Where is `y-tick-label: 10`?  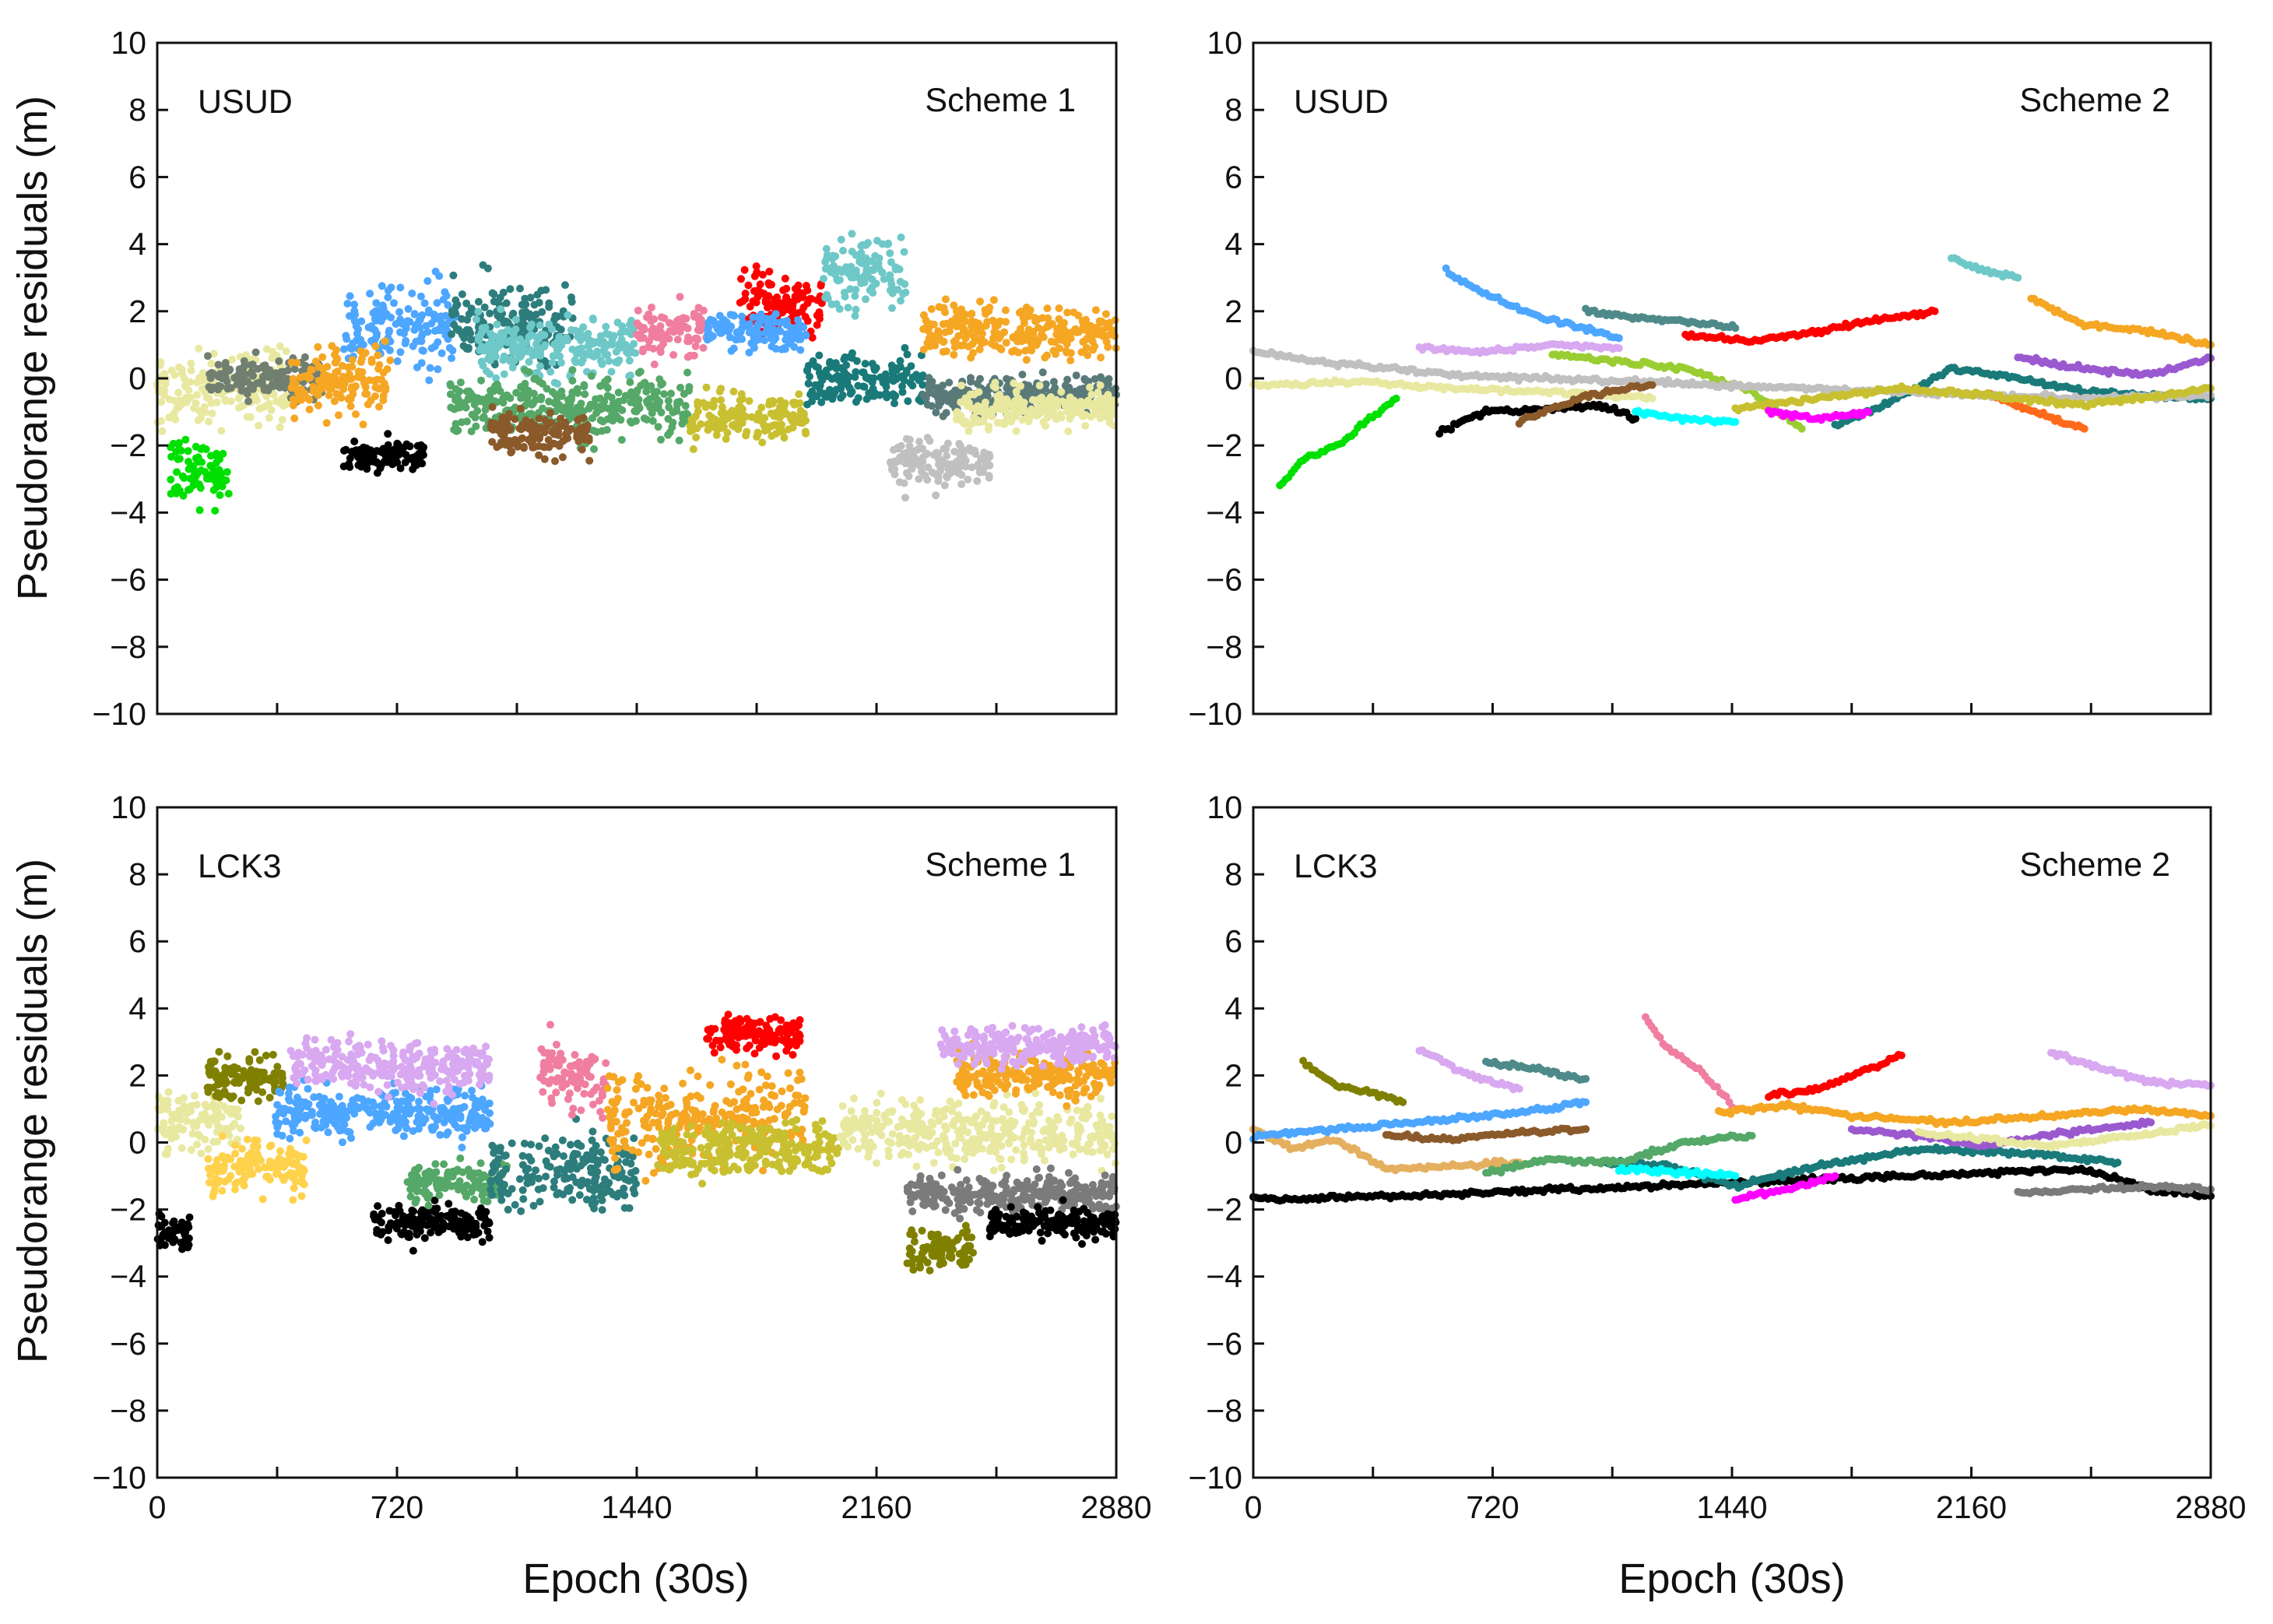
y-tick-label: 10 is located at coordinates (1225, 43).